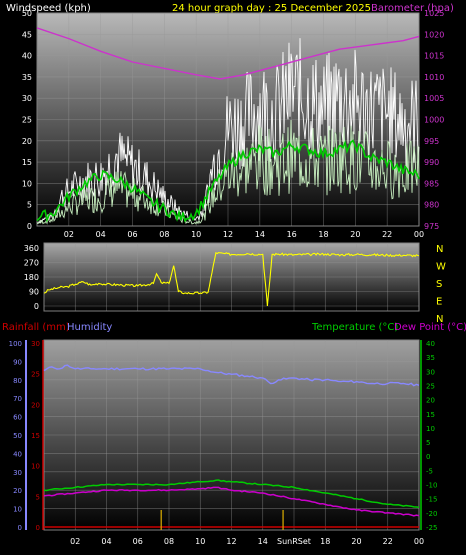 The height and width of the screenshot is (555, 466). I want to click on temp-label: Temperature (°C), so click(354, 327).